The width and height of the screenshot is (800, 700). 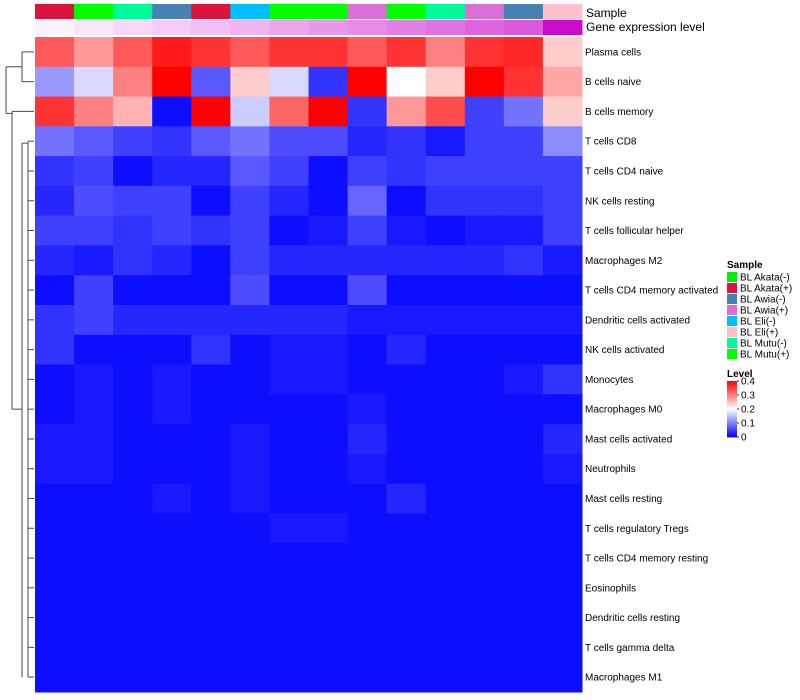 What do you see at coordinates (745, 265) in the screenshot?
I see `sample-legend-title: Sample` at bounding box center [745, 265].